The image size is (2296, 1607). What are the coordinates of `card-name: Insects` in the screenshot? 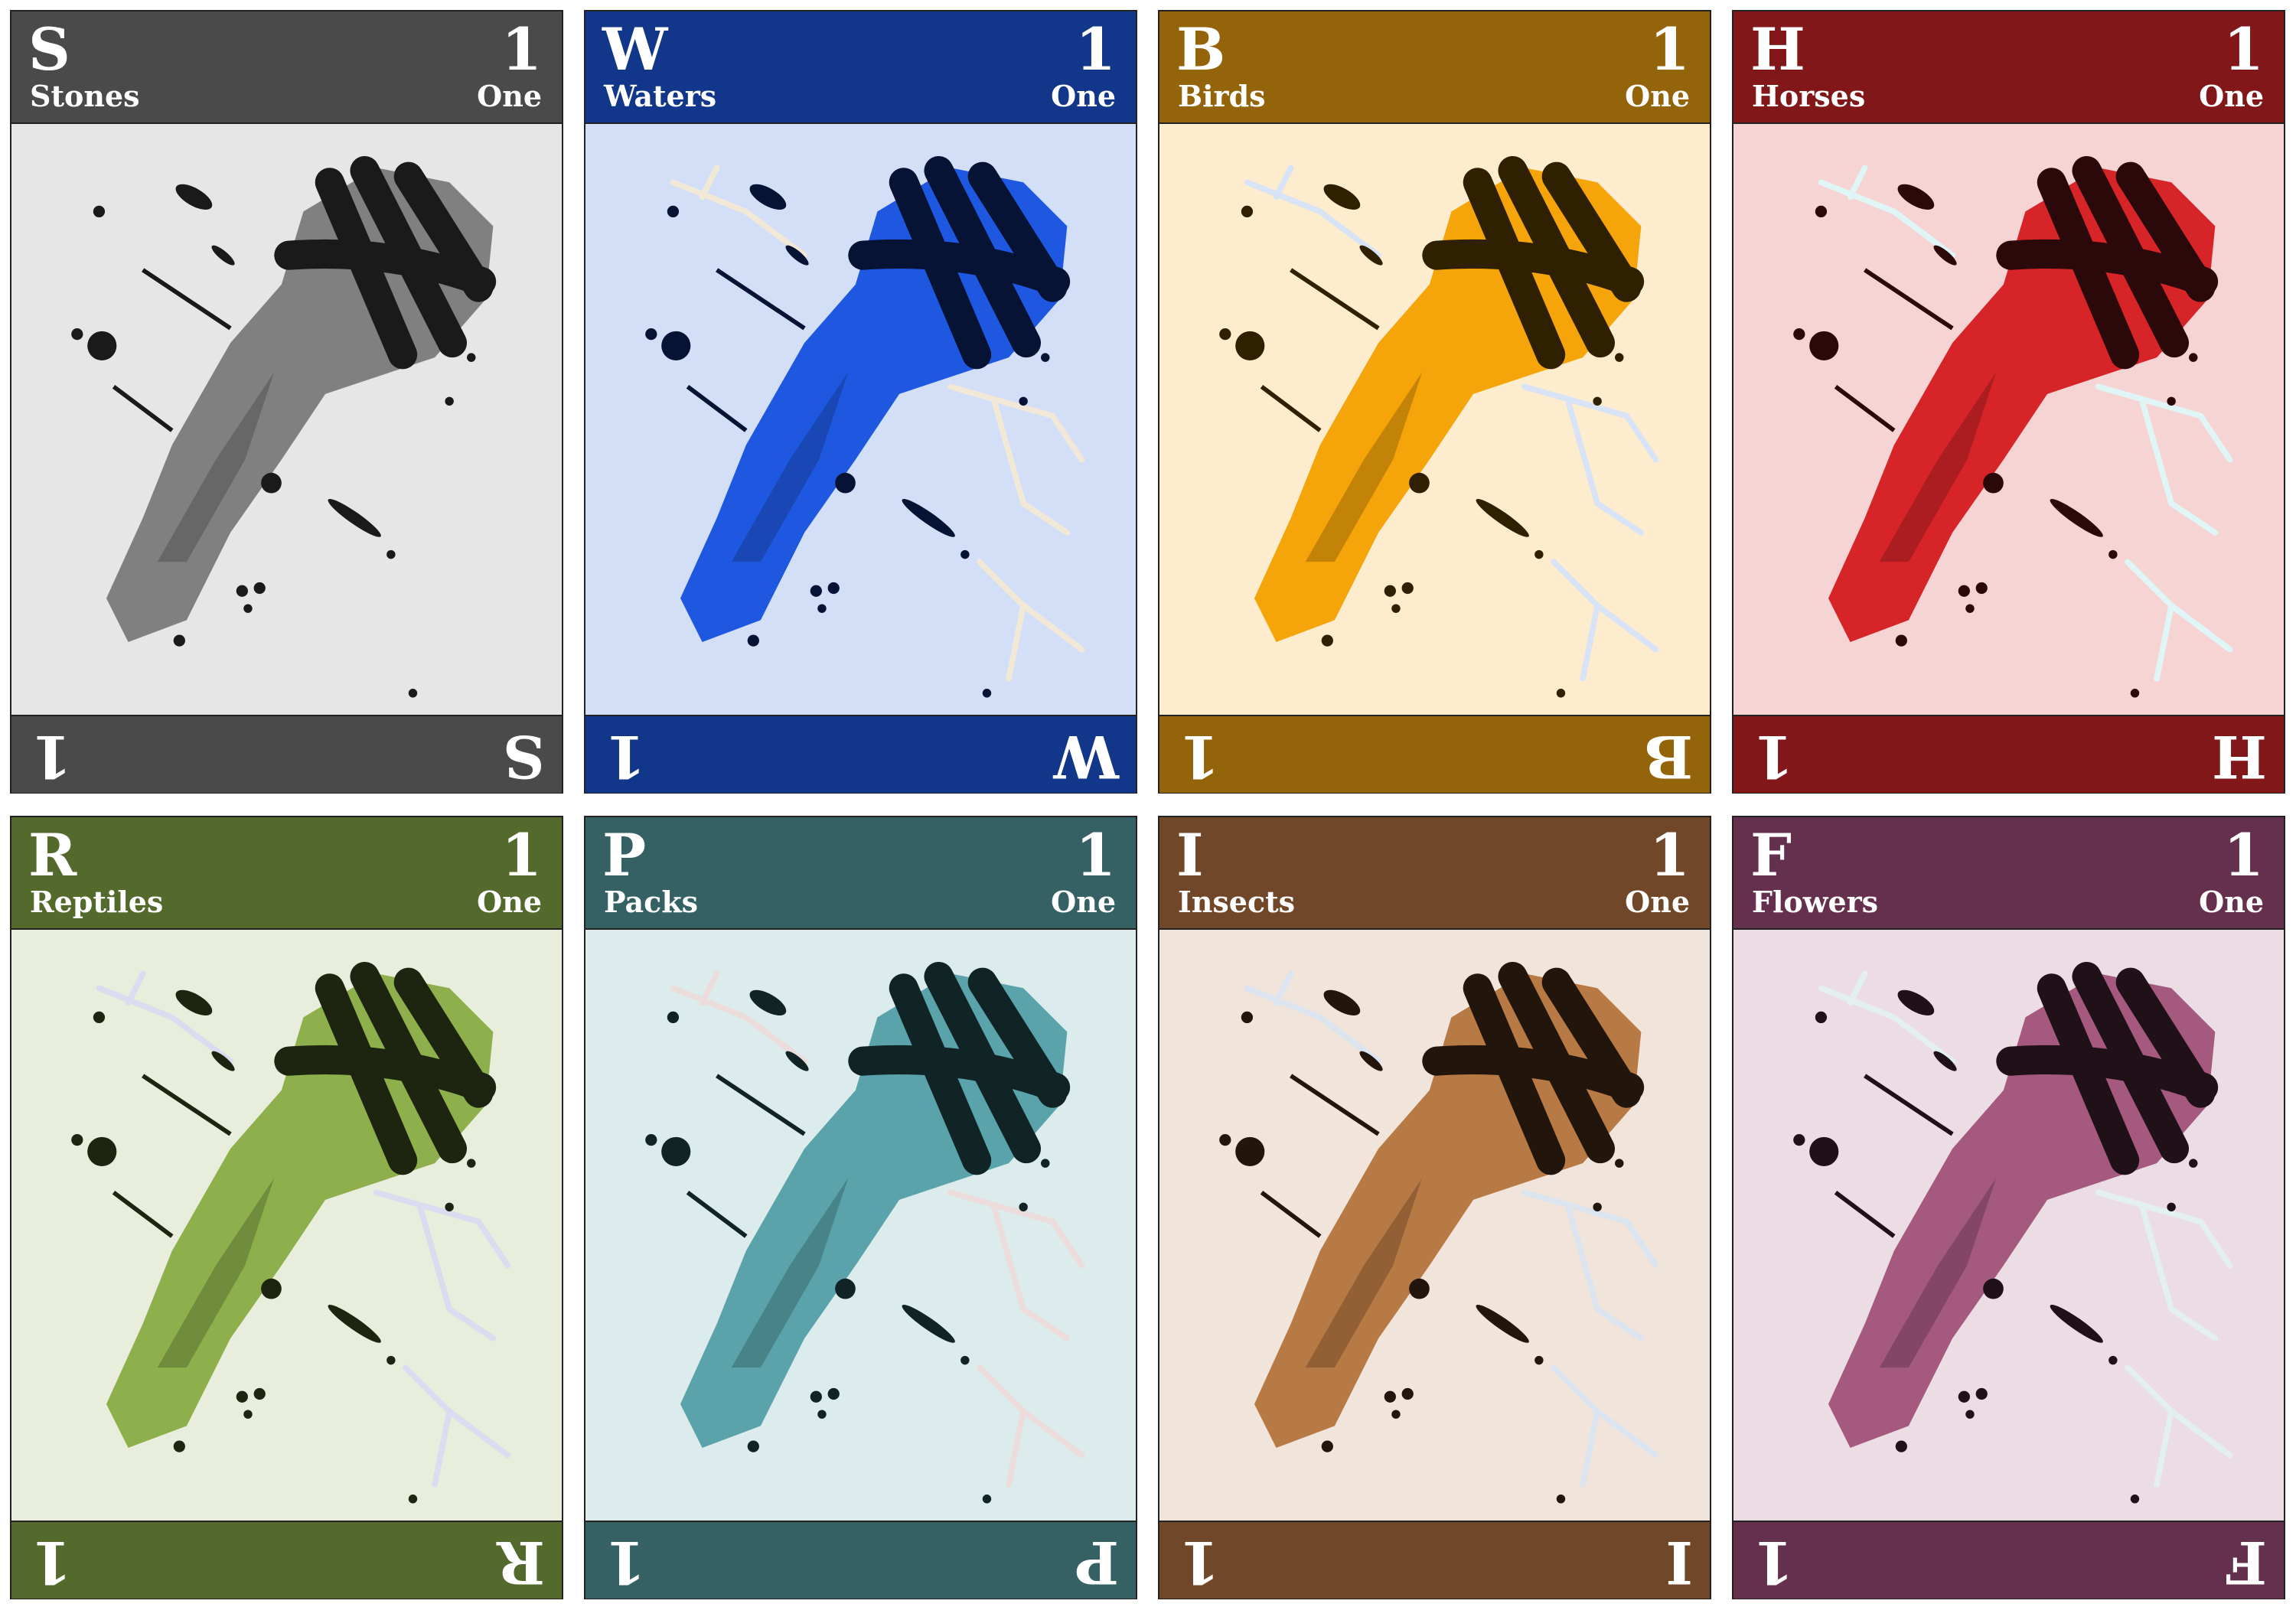 It's located at (1237, 902).